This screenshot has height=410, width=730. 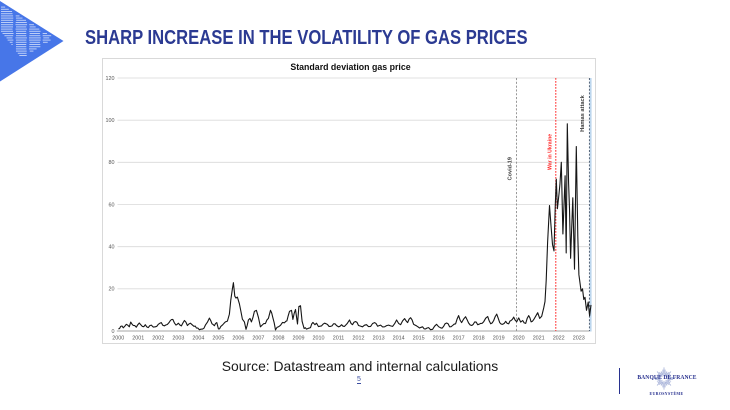 I want to click on svg-text: 60, so click(x=112, y=205).